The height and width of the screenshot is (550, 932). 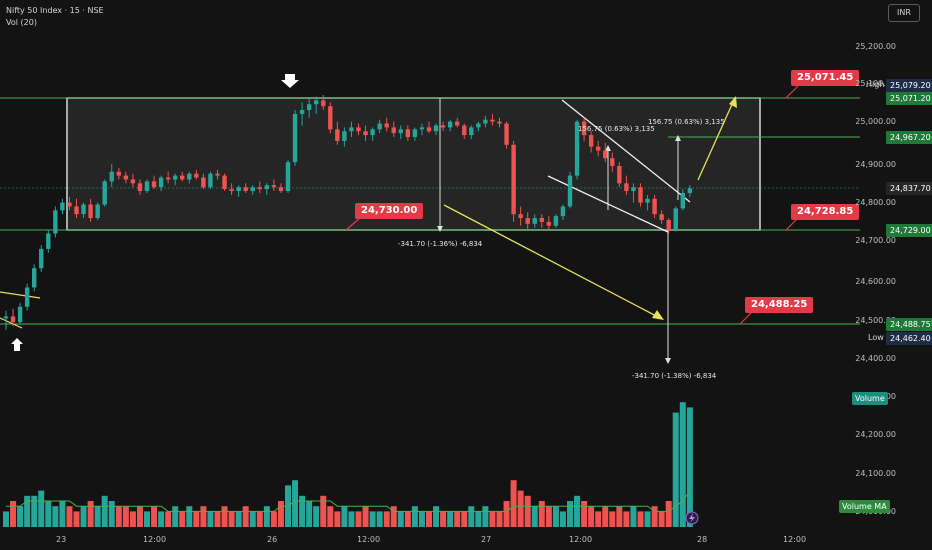 I want to click on y-tick: 24,500.00, so click(x=875, y=320).